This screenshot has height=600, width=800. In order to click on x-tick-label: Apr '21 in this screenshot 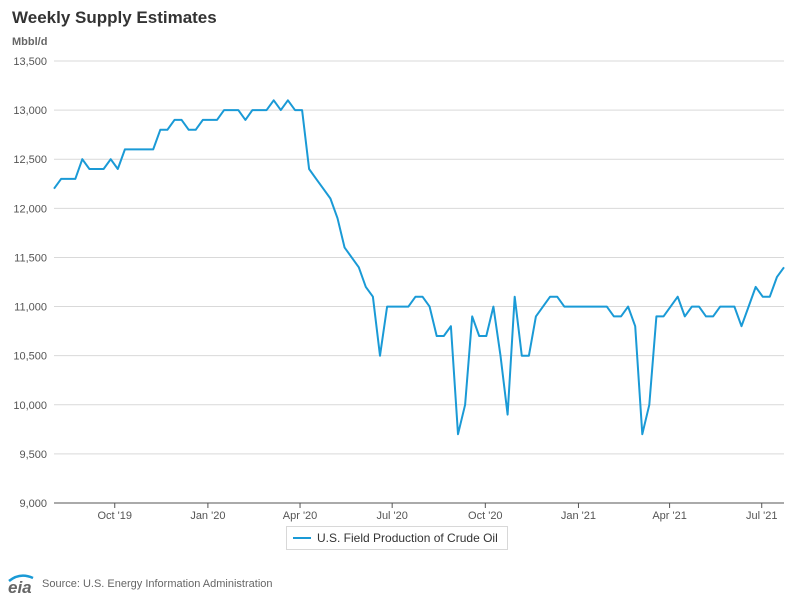, I will do `click(669, 516)`.